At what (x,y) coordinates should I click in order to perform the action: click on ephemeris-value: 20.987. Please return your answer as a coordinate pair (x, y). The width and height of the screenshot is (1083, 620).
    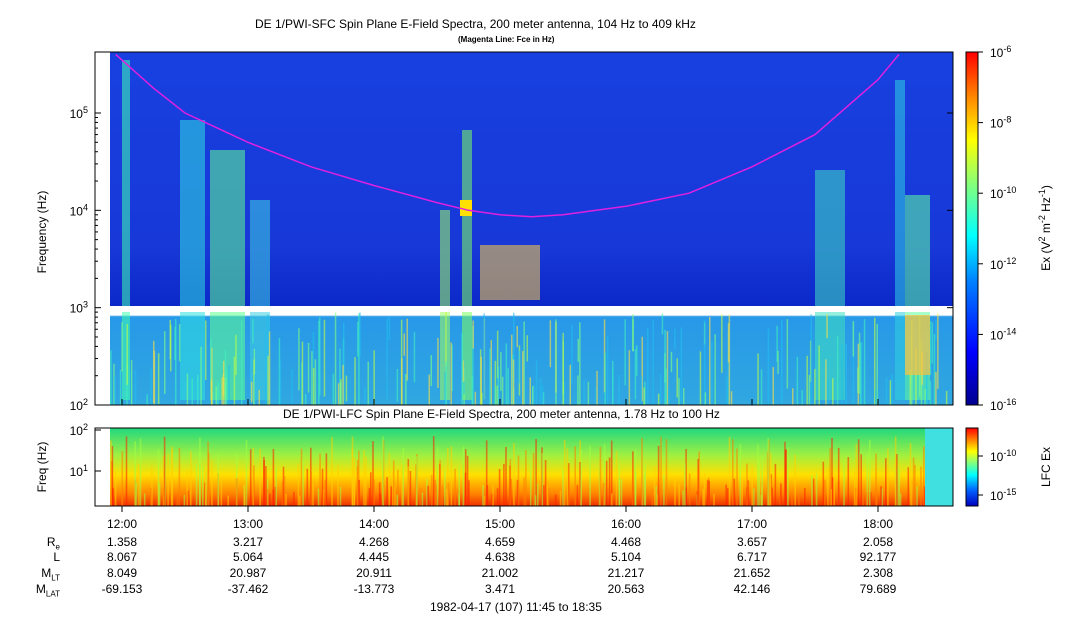
    Looking at the image, I should click on (248, 573).